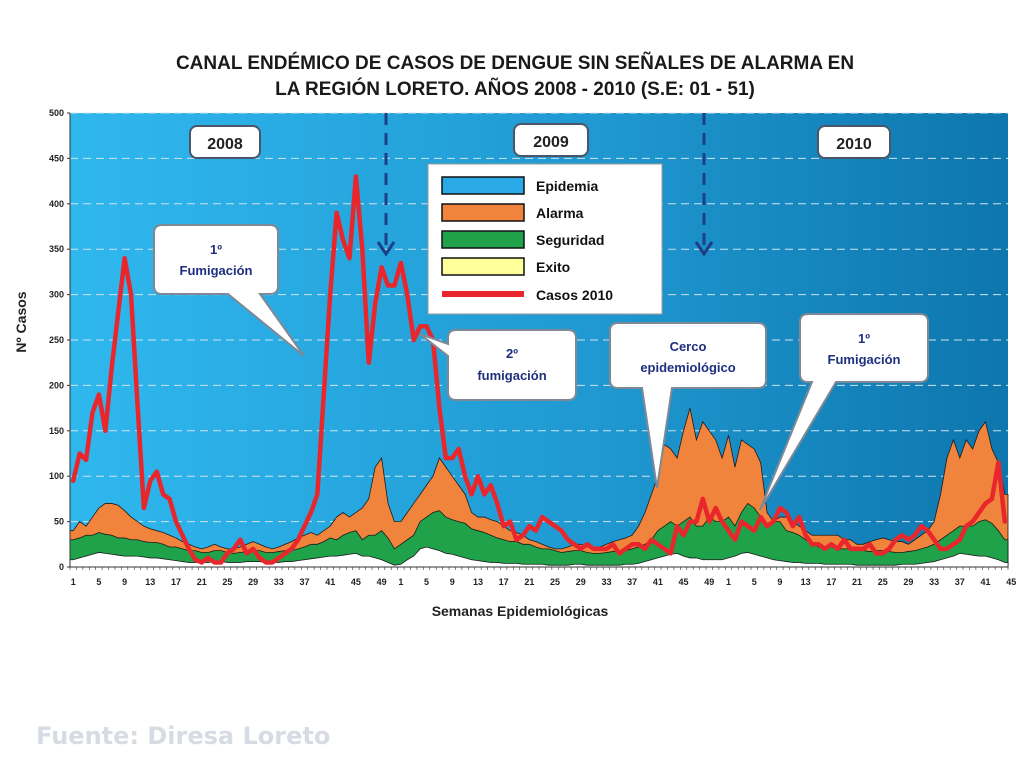  Describe the element at coordinates (519, 185) in the screenshot. I see `legend-item-epidemia: Epidemia` at that location.